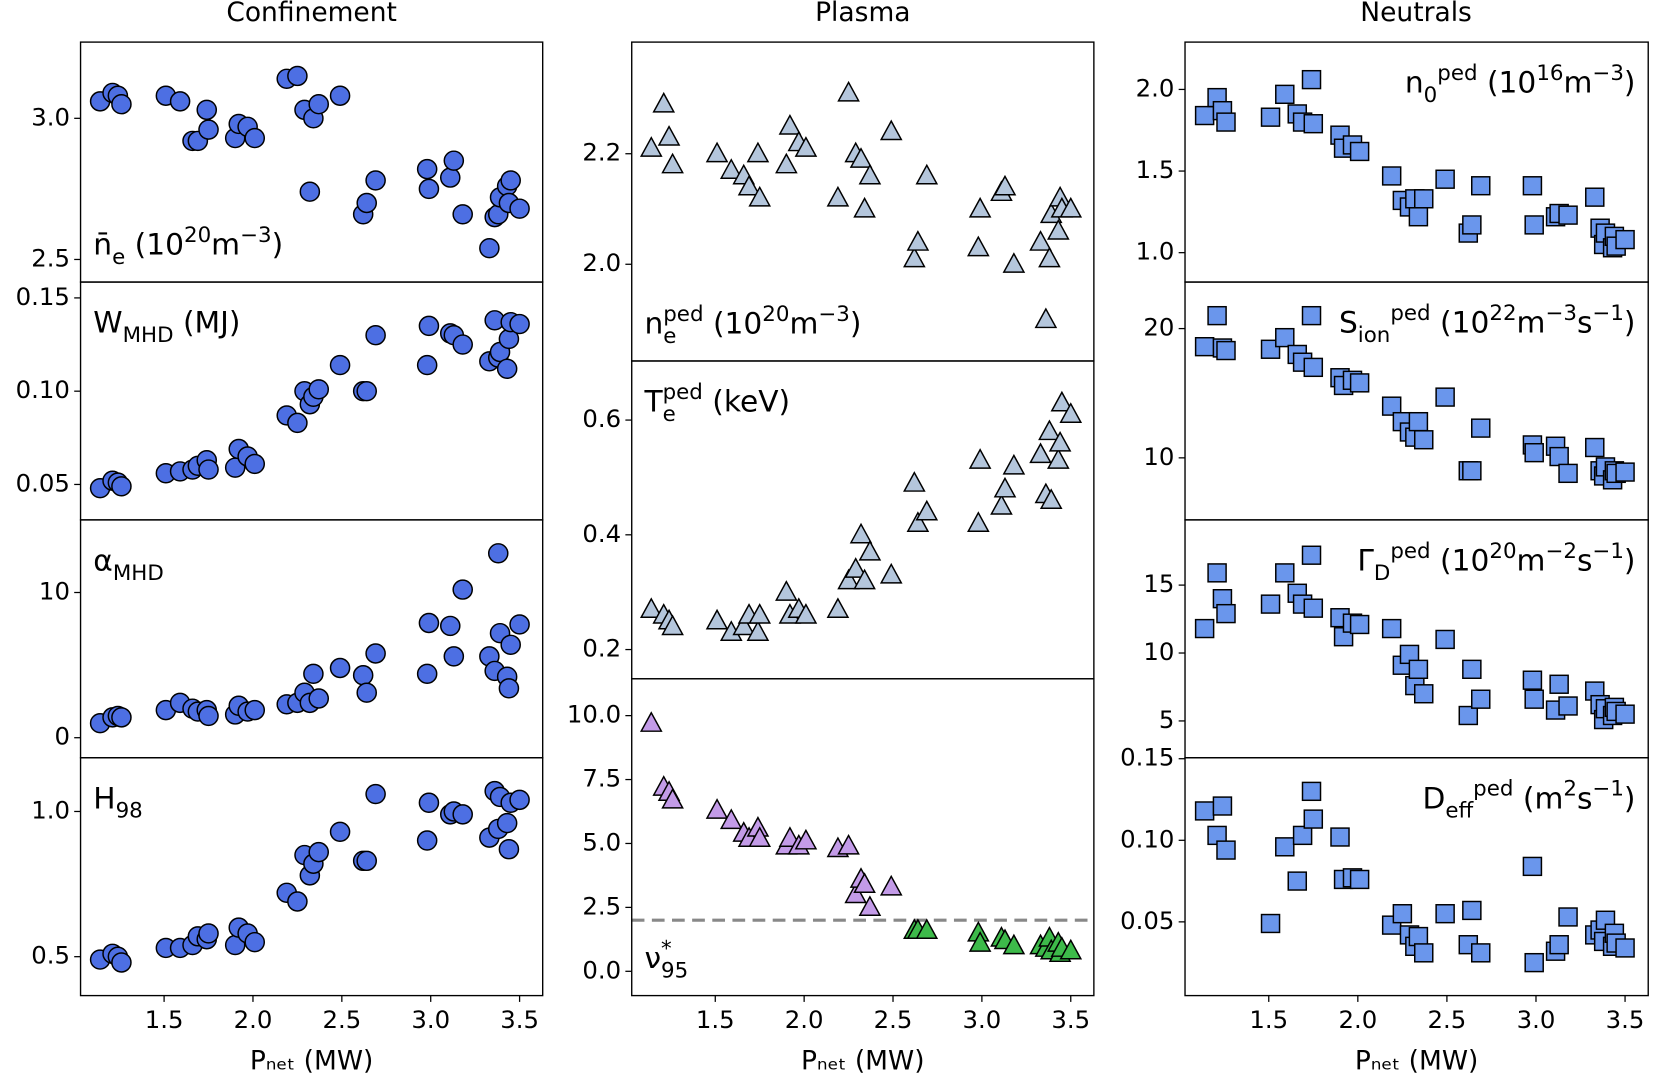  Describe the element at coordinates (129, 811) in the screenshot. I see `label-part: 98` at that location.